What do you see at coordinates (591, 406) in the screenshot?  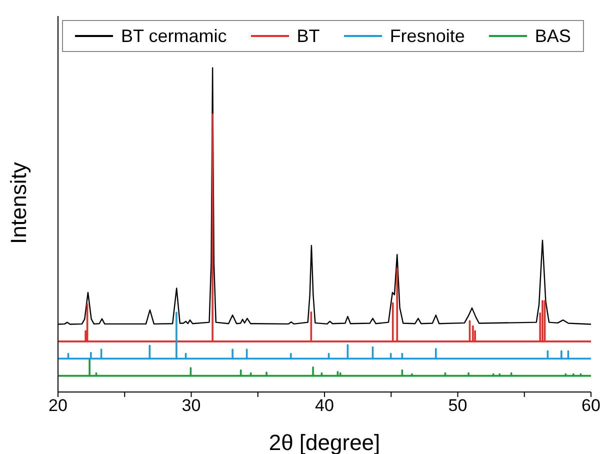 I see `x-tick-label: 60` at bounding box center [591, 406].